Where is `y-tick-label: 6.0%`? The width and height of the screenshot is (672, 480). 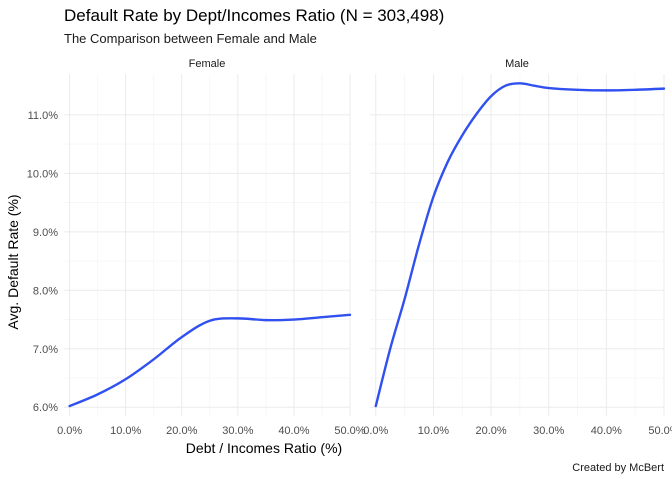 y-tick-label: 6.0% is located at coordinates (45, 408).